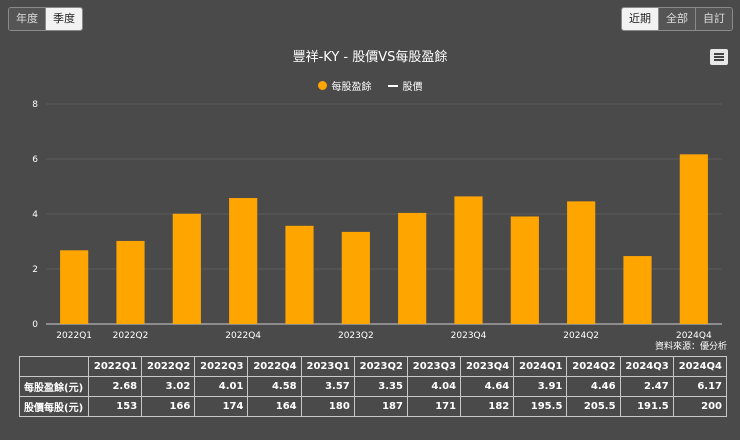 The width and height of the screenshot is (740, 440). What do you see at coordinates (640, 19) in the screenshot?
I see `tab-recent: 近期` at bounding box center [640, 19].